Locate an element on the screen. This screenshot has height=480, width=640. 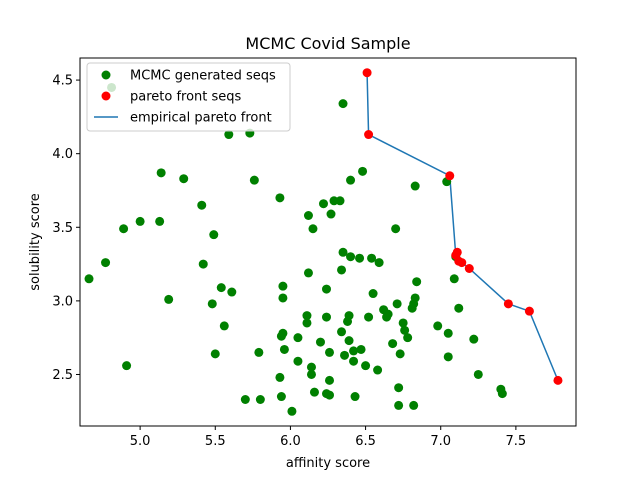
legend-label: pareto front seqs is located at coordinates (186, 97).